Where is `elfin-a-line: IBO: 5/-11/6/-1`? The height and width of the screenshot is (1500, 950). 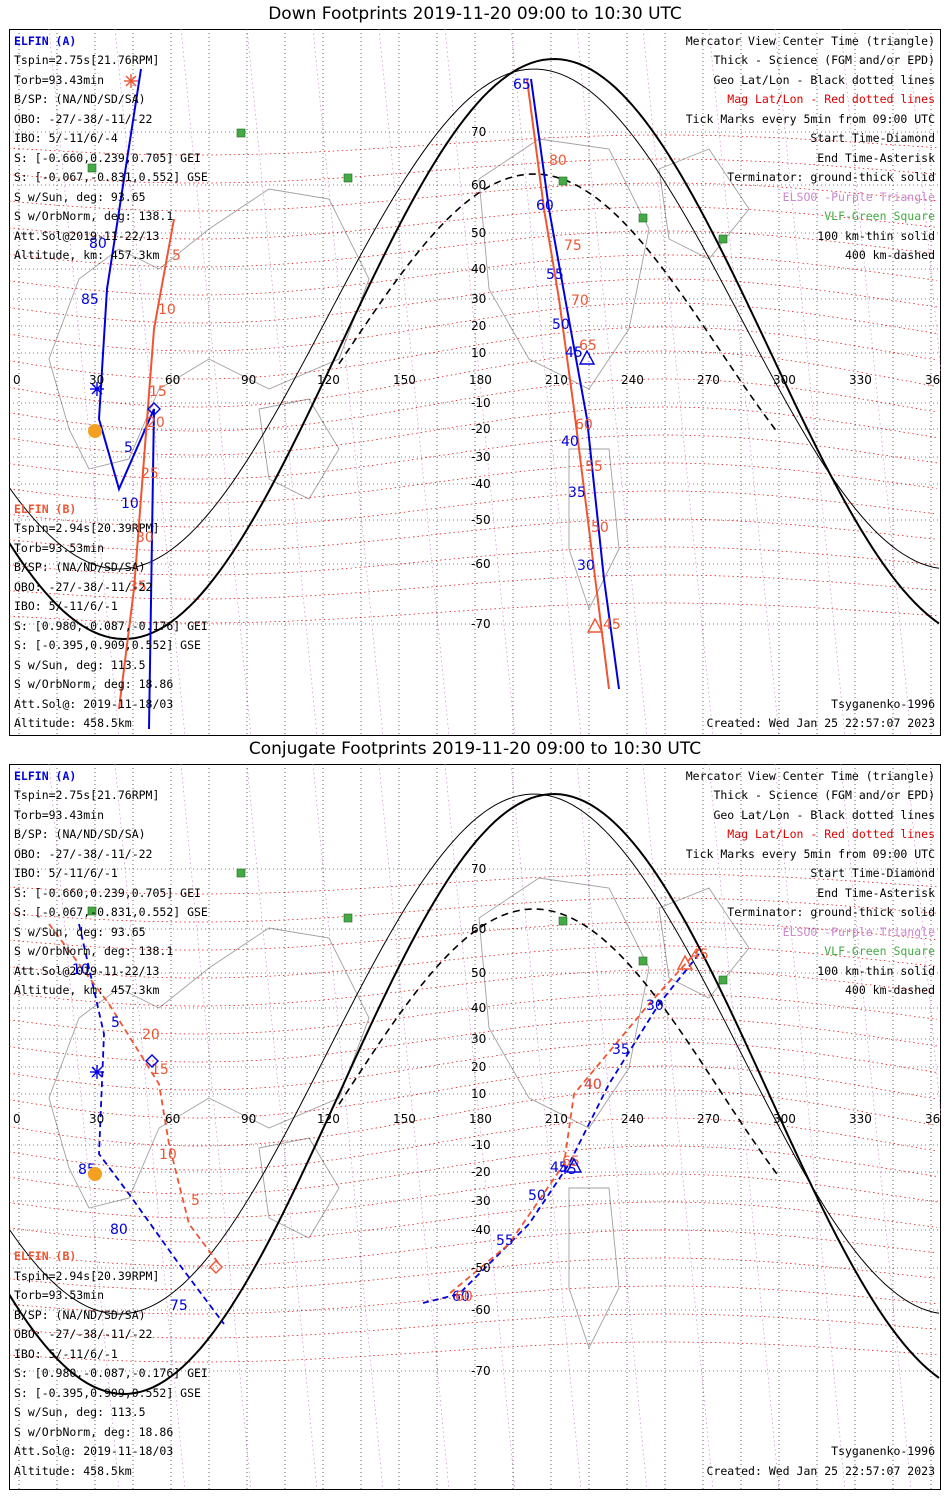 elfin-a-line: IBO: 5/-11/6/-1 is located at coordinates (66, 873).